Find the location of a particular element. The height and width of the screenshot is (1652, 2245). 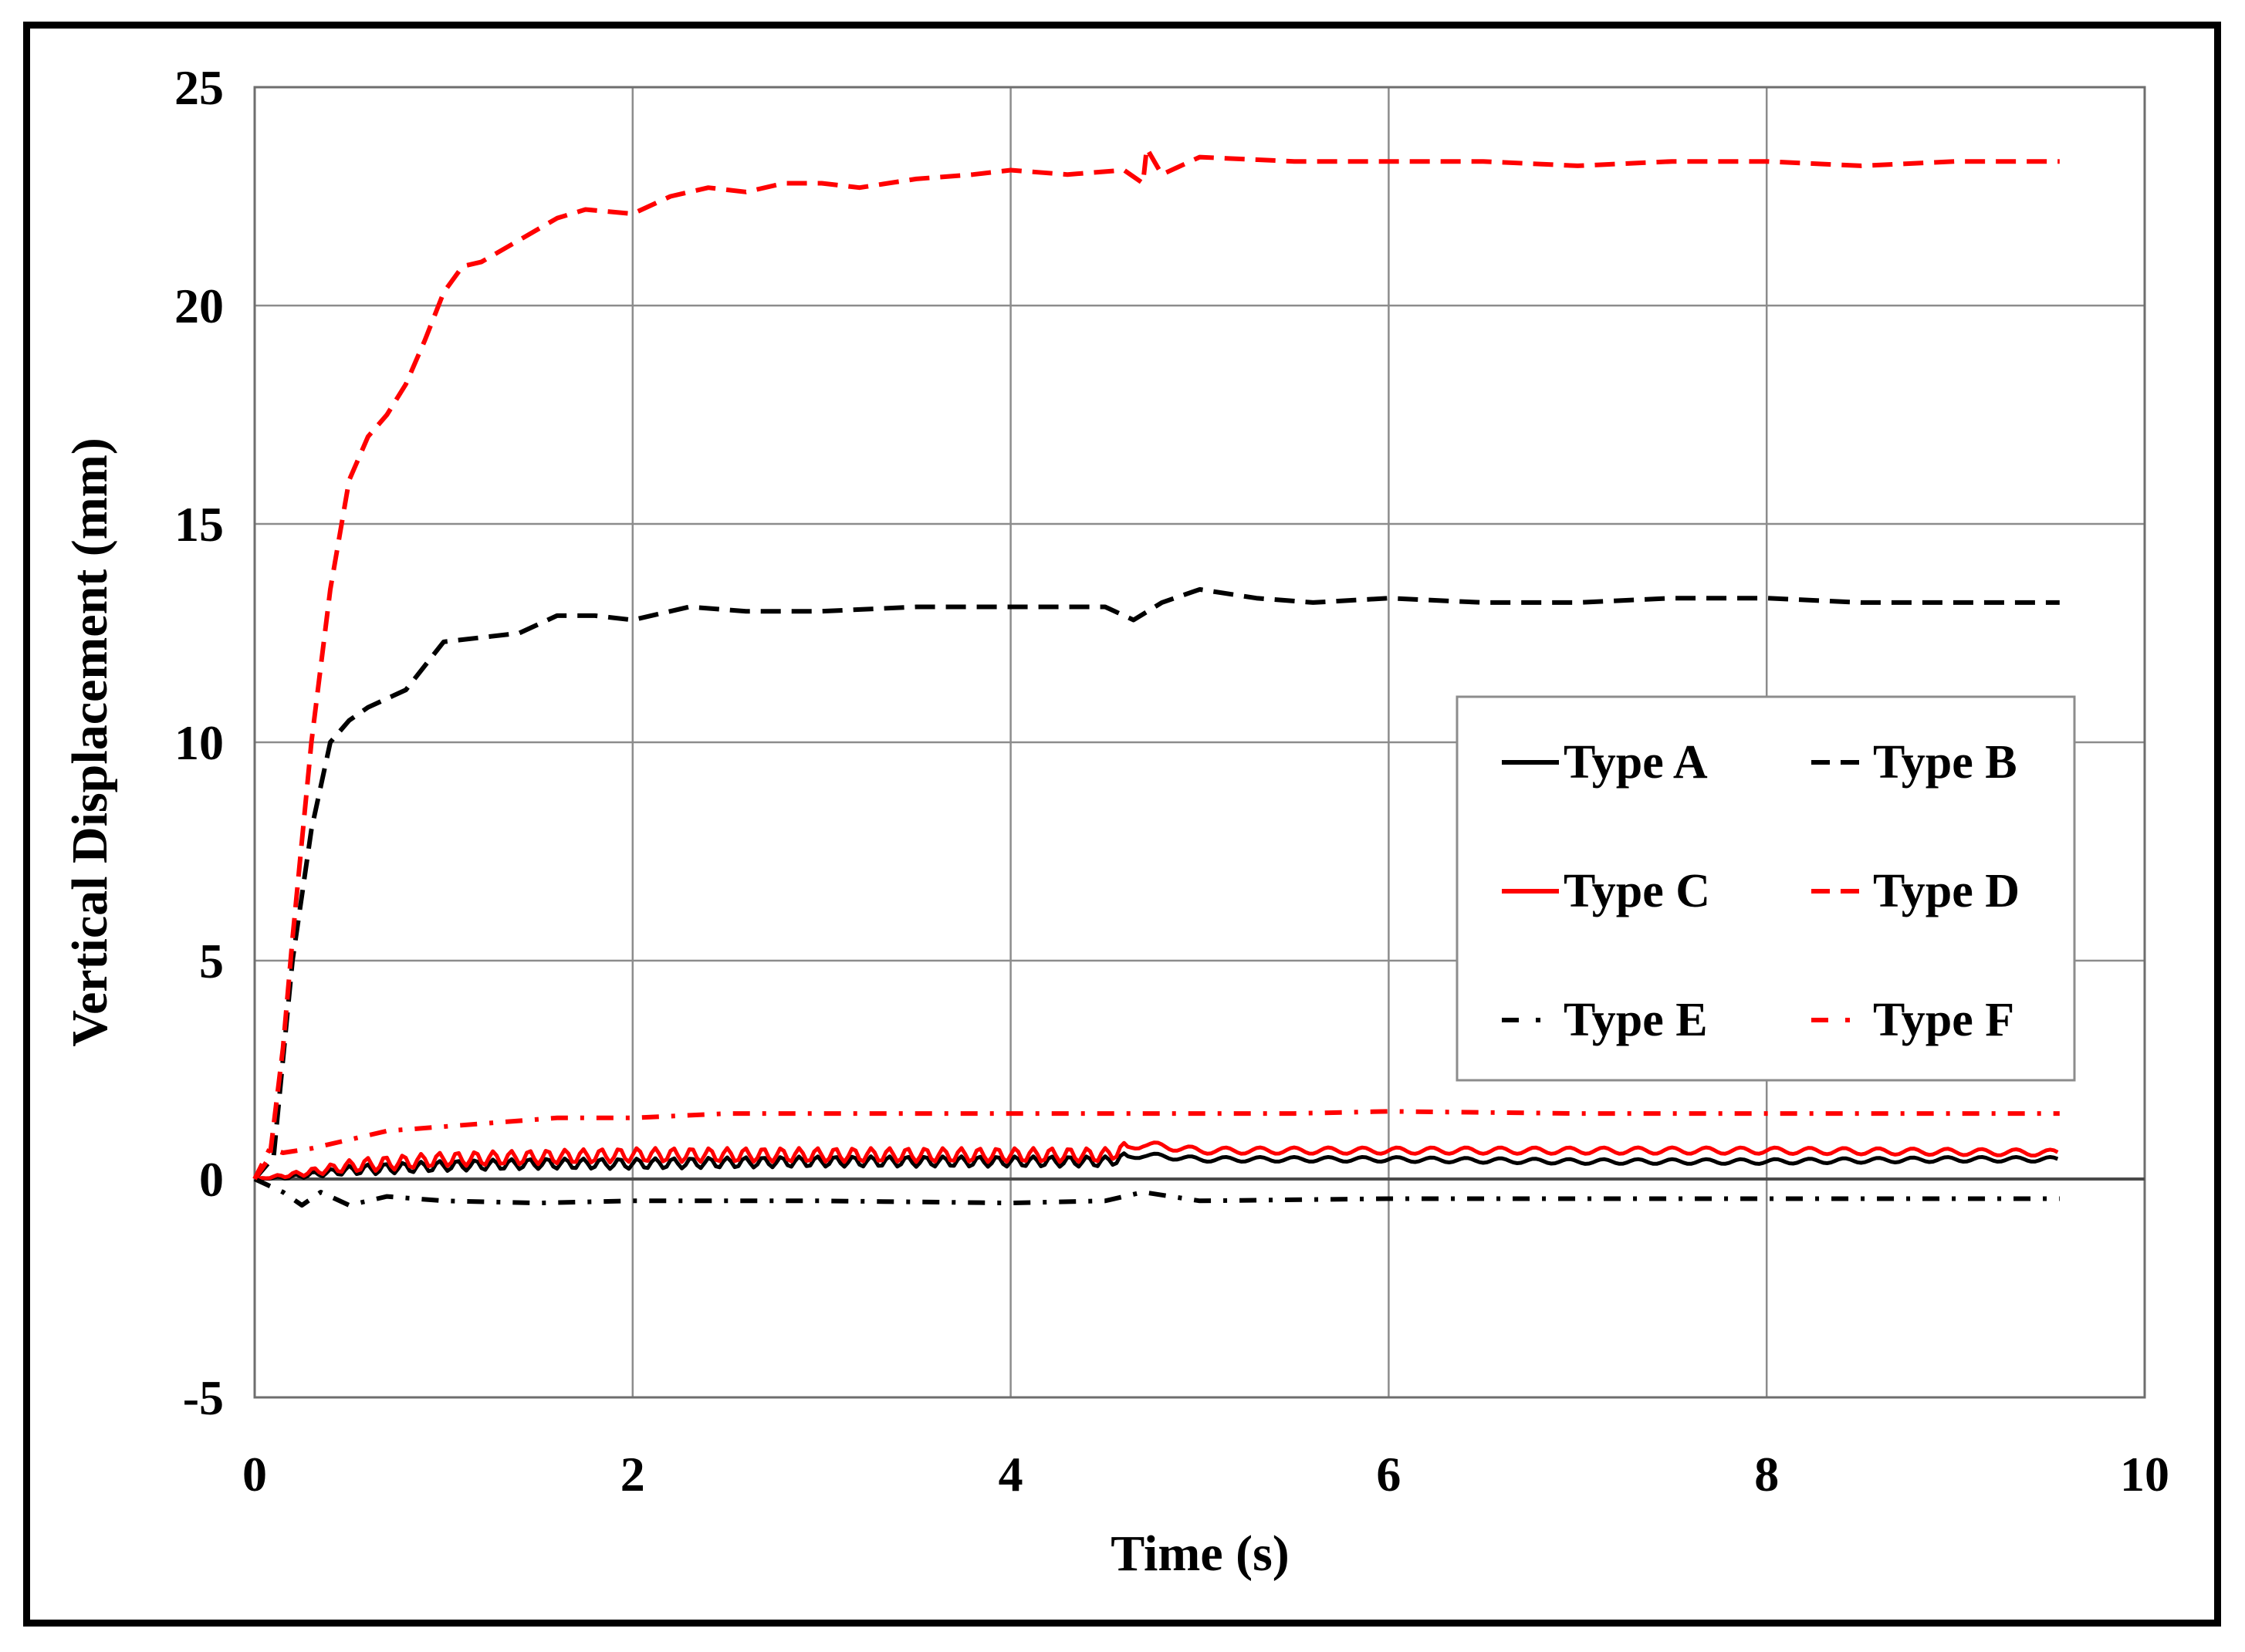

x-tick-label: 2 is located at coordinates (632, 1474).